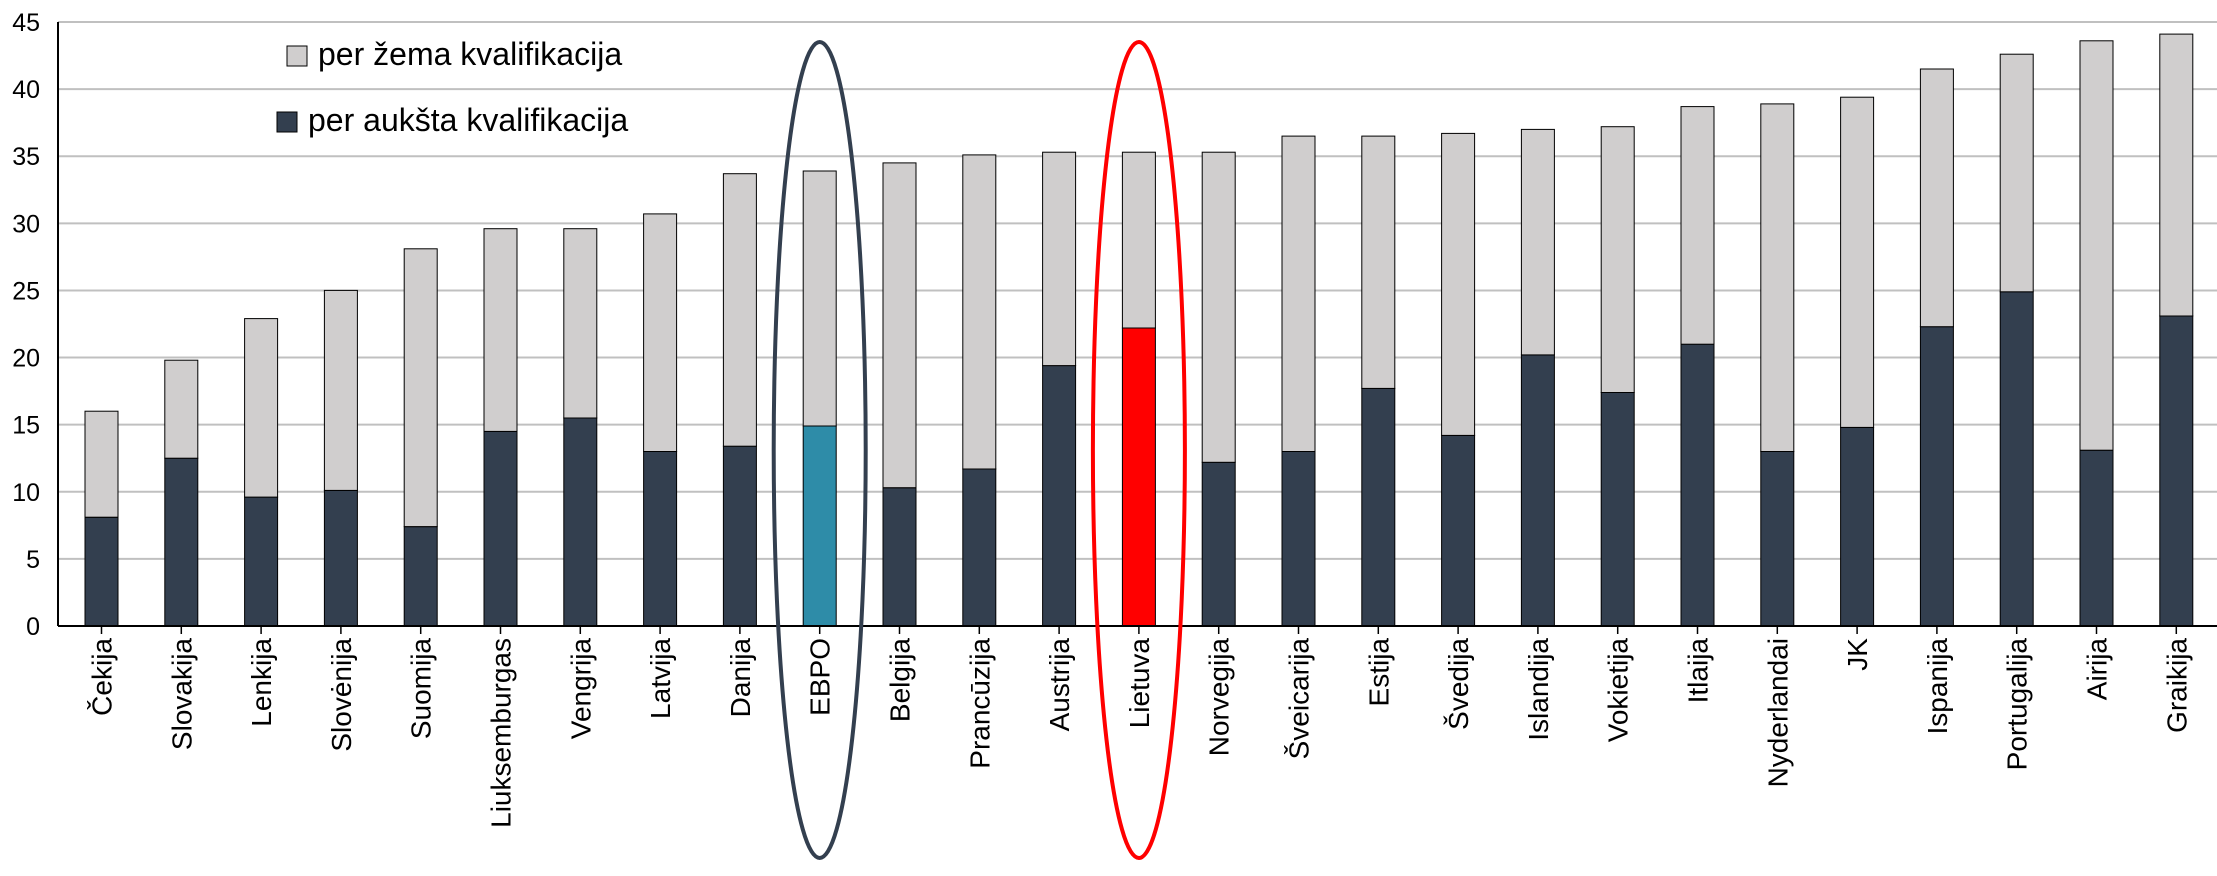 This screenshot has width=2217, height=876. Describe the element at coordinates (470, 54) in the screenshot. I see `legend-label: per žema kvalifikacija` at that location.